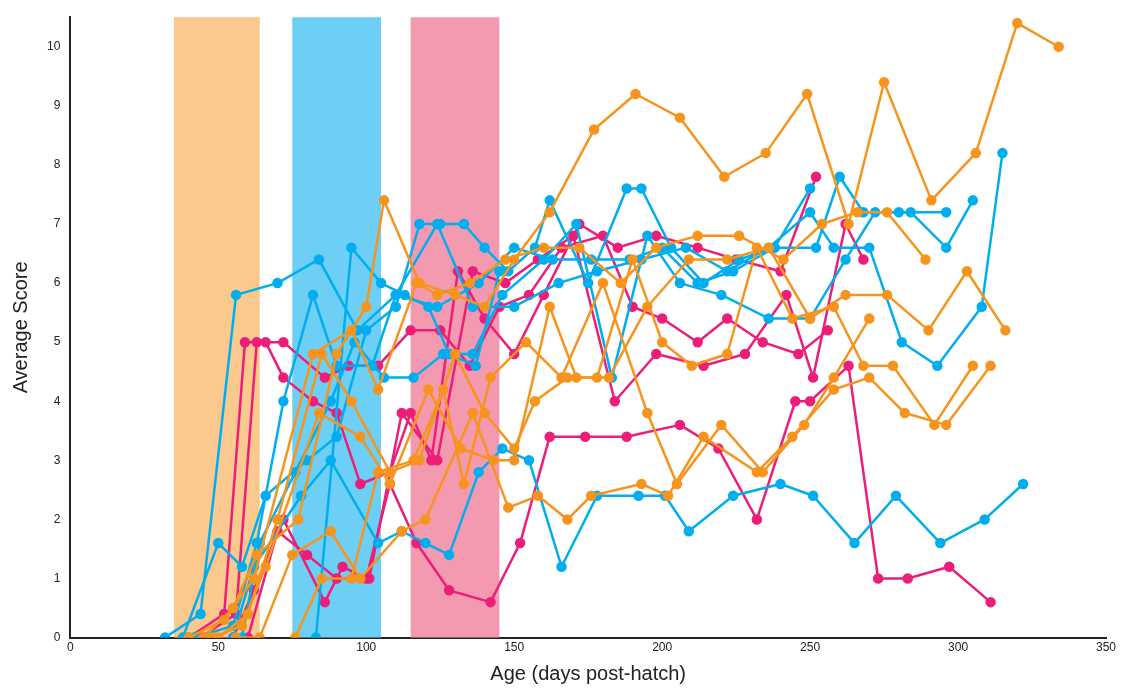  Describe the element at coordinates (366, 647) in the screenshot. I see `x-tick-label: 100` at that location.